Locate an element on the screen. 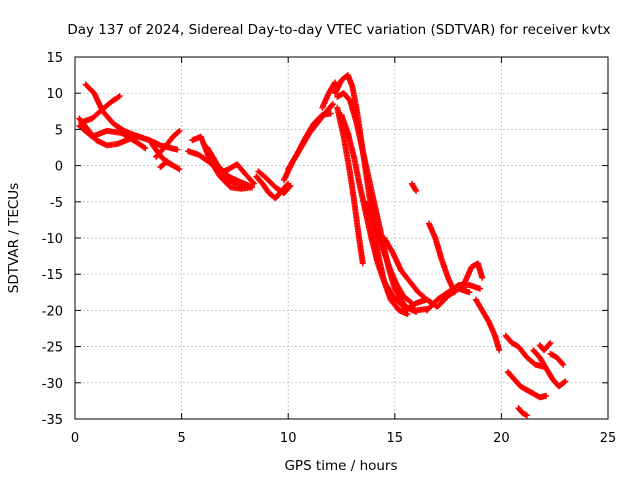 This screenshot has width=640, height=480. series-af is located at coordinates (549, 368).